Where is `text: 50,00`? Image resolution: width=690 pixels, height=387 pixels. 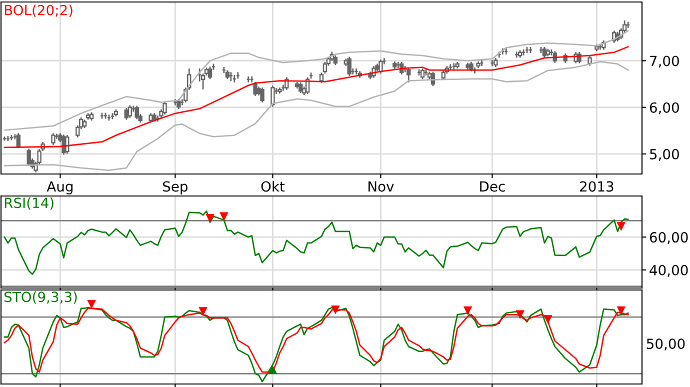 text: 50,00 is located at coordinates (665, 344).